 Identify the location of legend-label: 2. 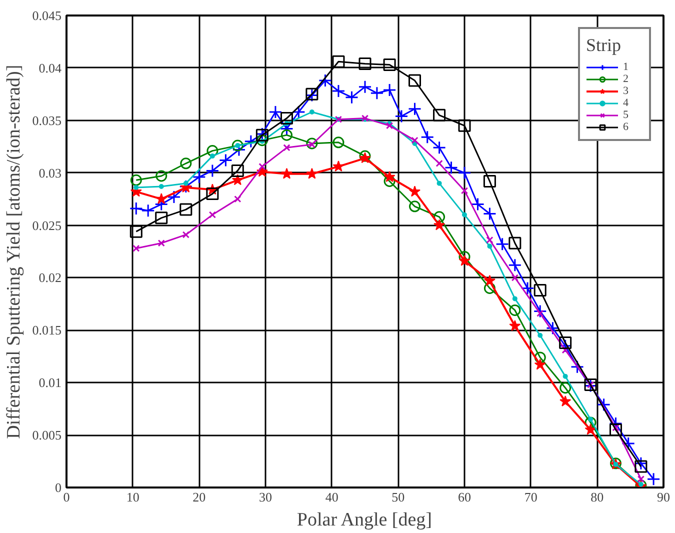
(626, 79).